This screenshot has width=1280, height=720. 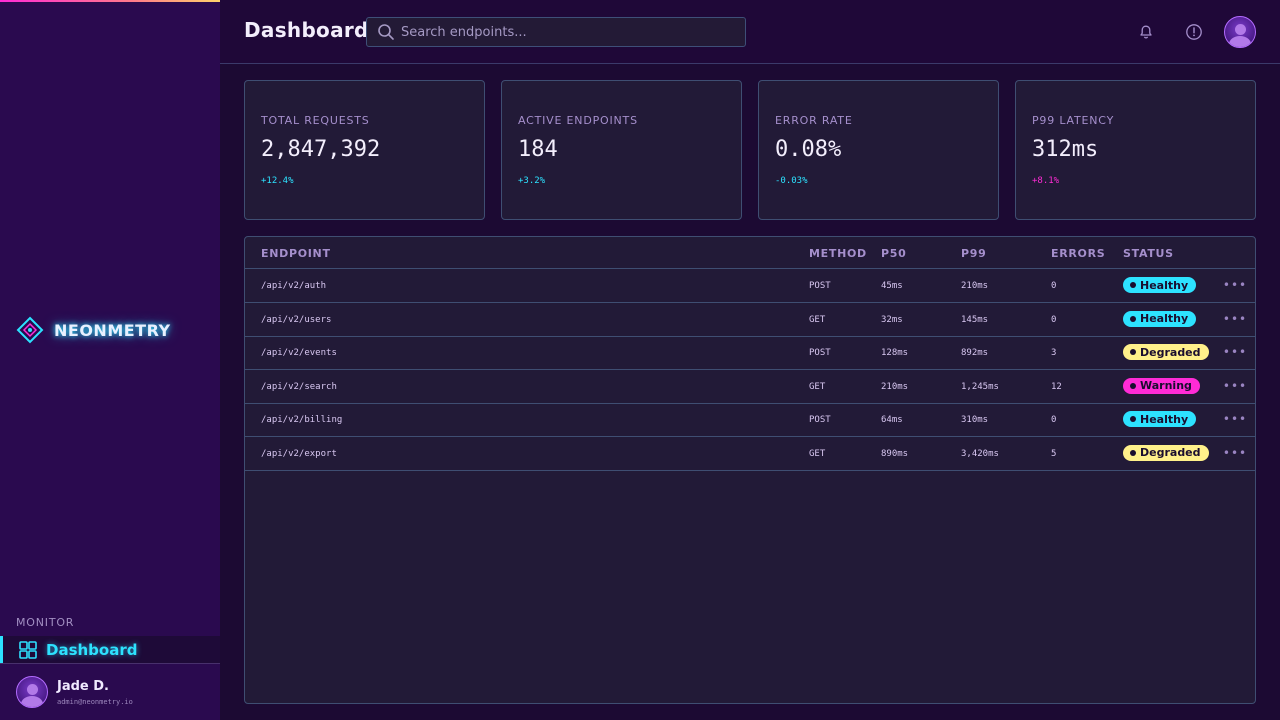 What do you see at coordinates (895, 353) in the screenshot?
I see `cell-p50: 128ms` at bounding box center [895, 353].